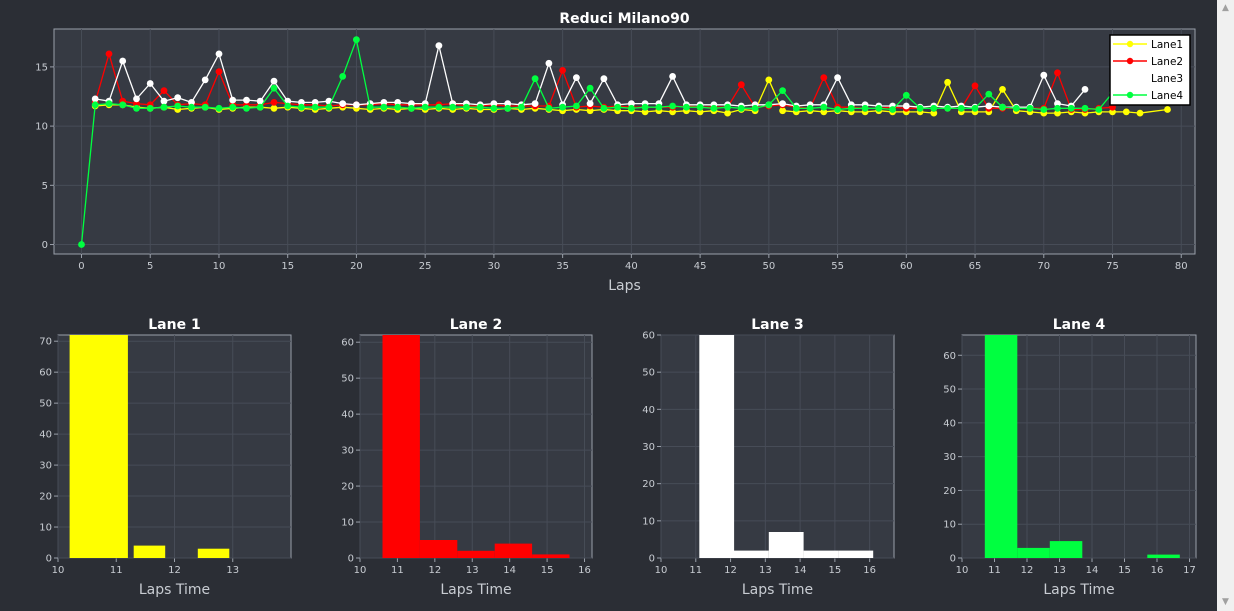  What do you see at coordinates (994, 570) in the screenshot?
I see `x-tick-label: 11` at bounding box center [994, 570].